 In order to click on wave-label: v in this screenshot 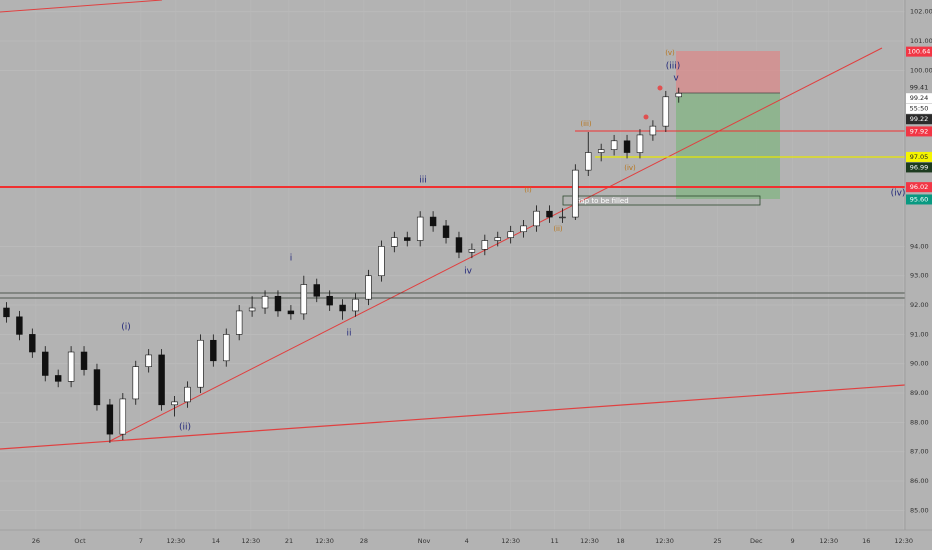, I will do `click(676, 79)`.